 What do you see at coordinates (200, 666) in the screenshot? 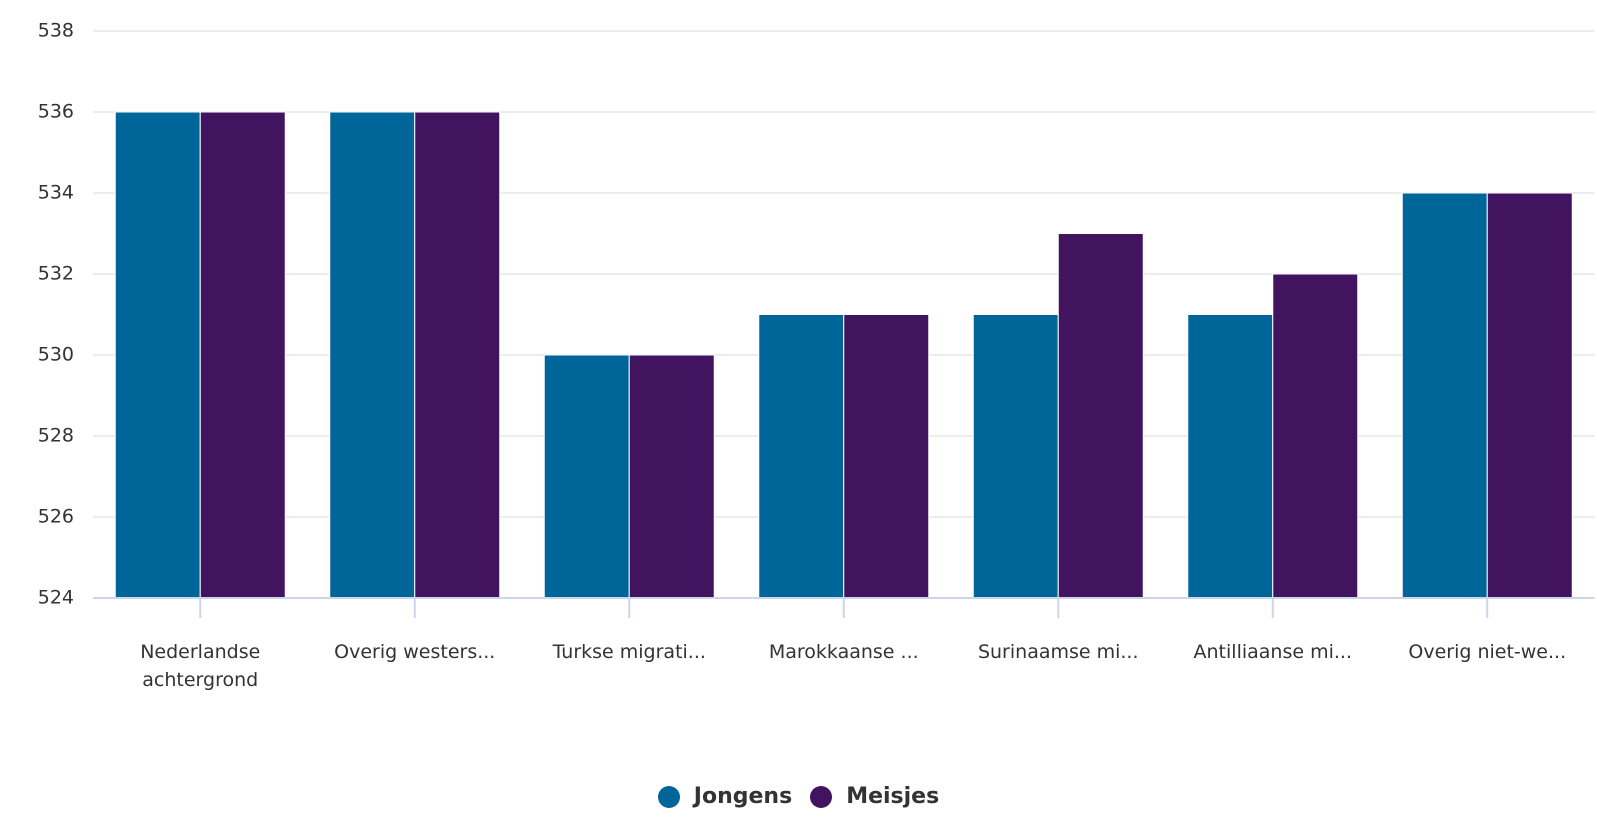
I see `x-tick-label: Nederlandse achtergrond` at bounding box center [200, 666].